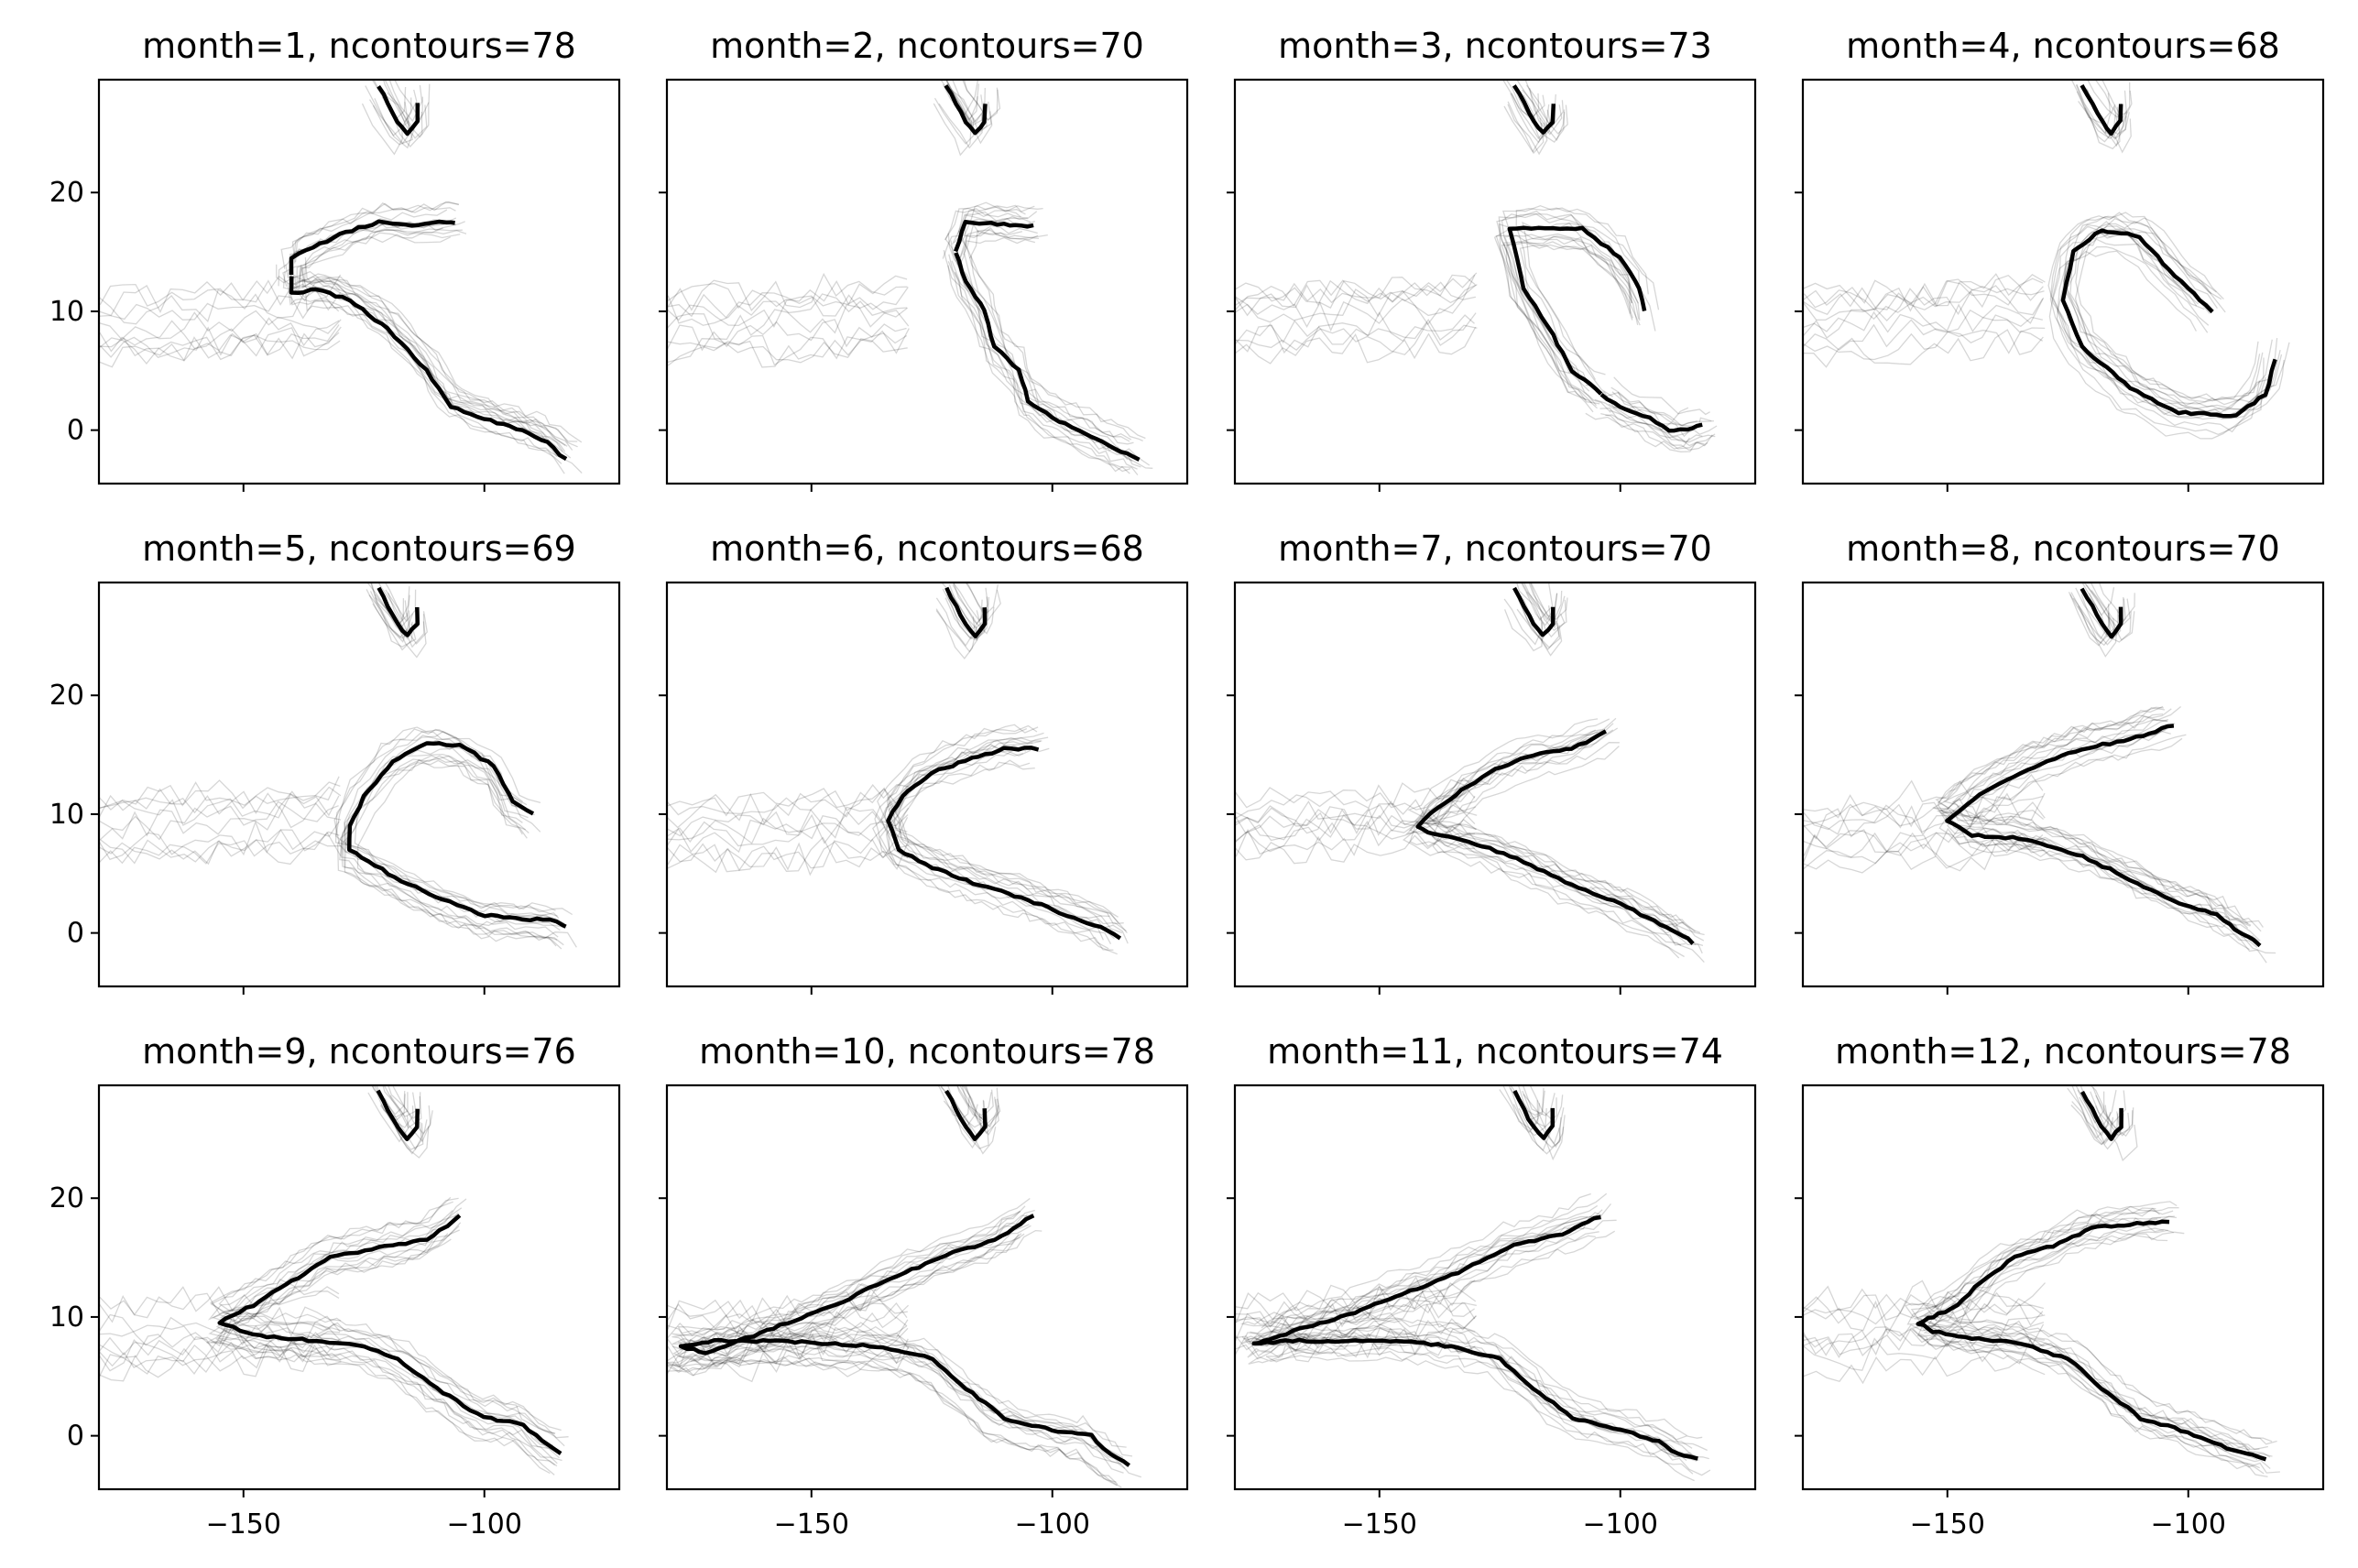  I want to click on panel-title: month=9, ncontours=76, so click(359, 1051).